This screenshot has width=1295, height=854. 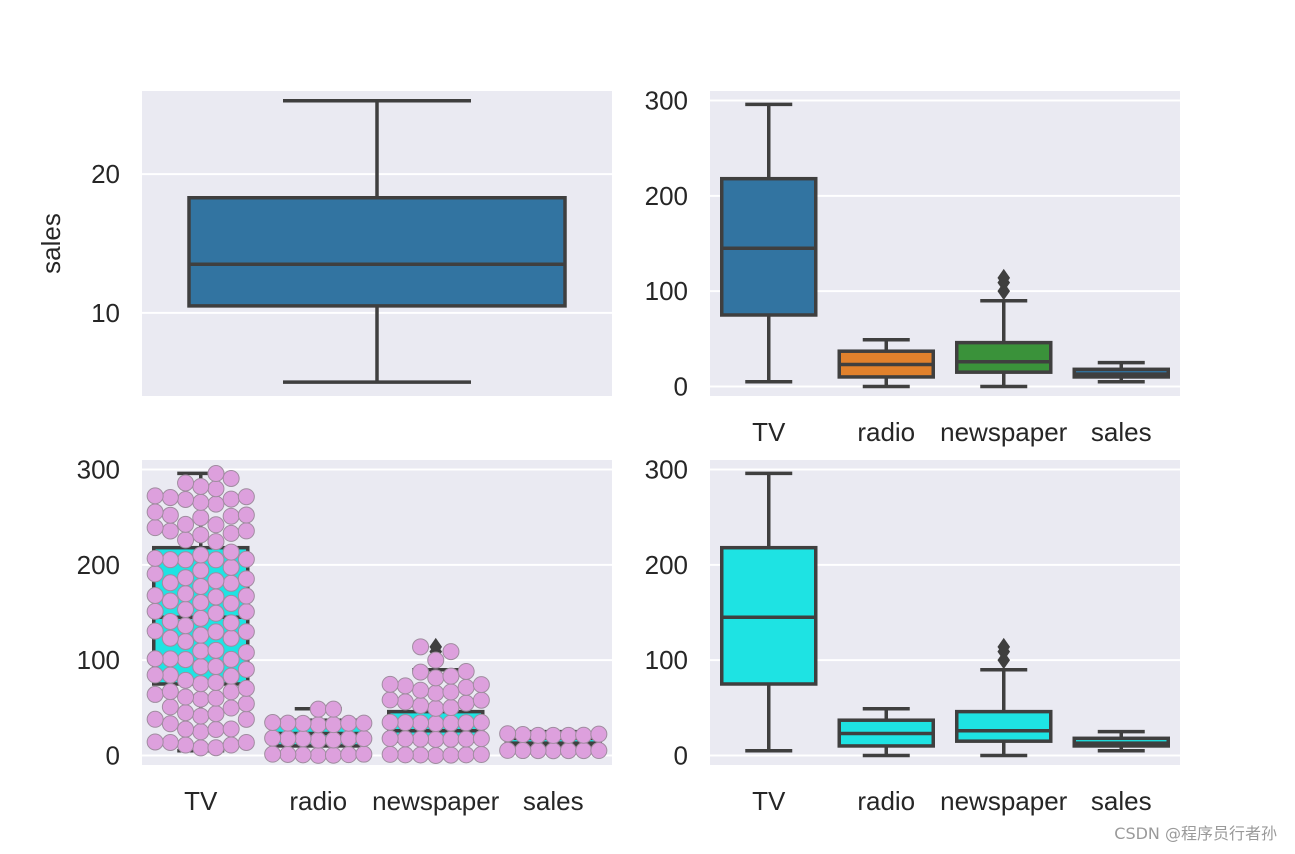 I want to click on box-TV, so click(x=769, y=243).